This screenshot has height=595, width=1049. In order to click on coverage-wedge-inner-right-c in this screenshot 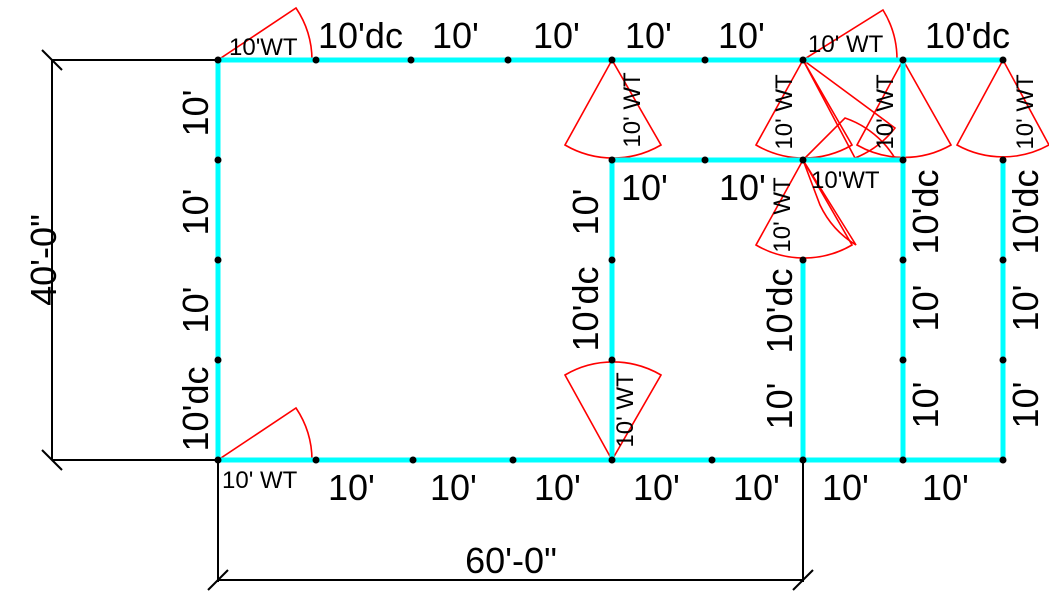, I will do `click(829, 202)`.